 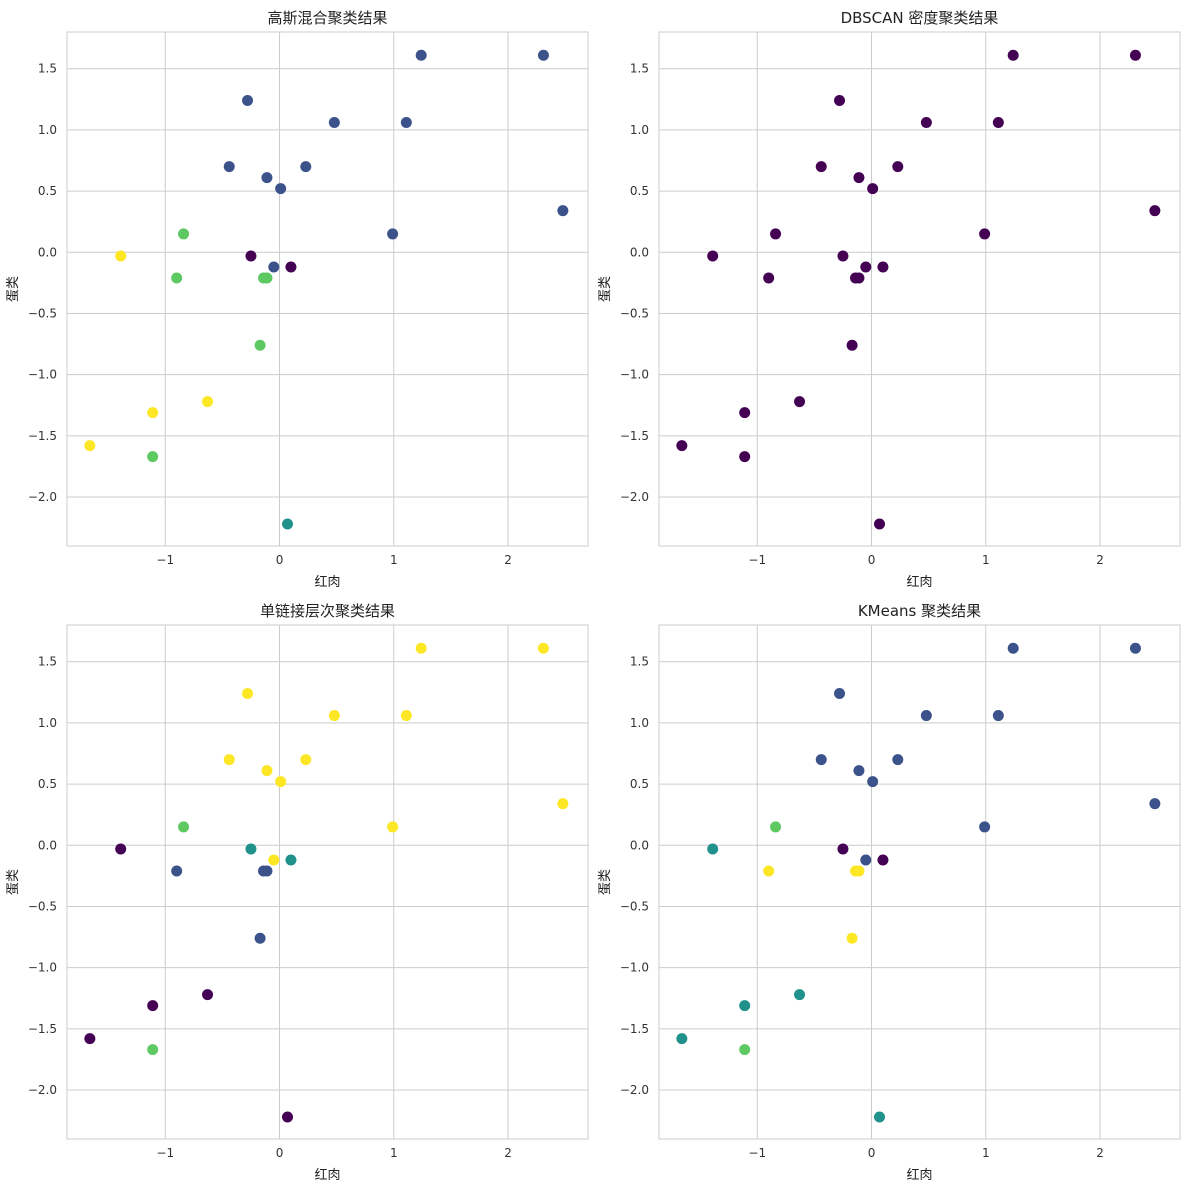 I want to click on x-tick-label: 1, so click(x=986, y=560).